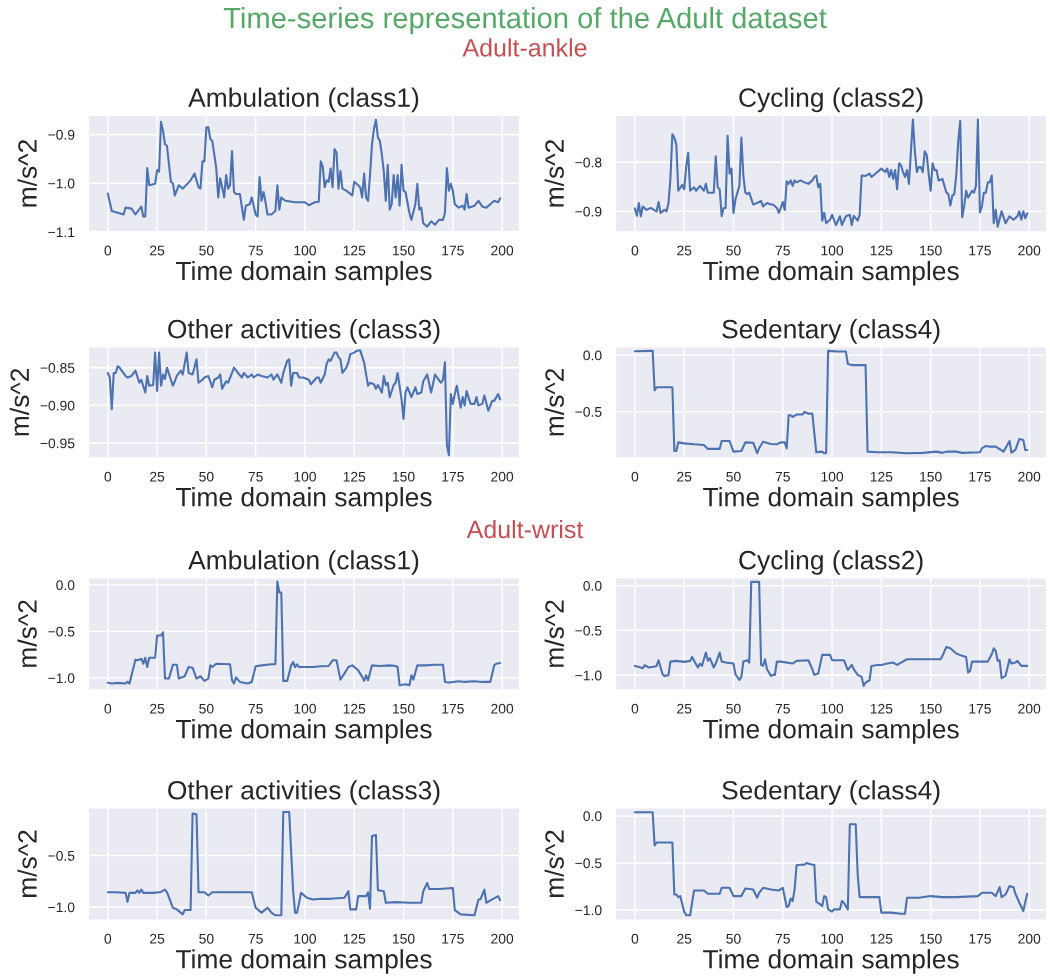 The width and height of the screenshot is (1050, 979). Describe the element at coordinates (304, 331) in the screenshot. I see `chart-title: Other activities (class3)` at that location.